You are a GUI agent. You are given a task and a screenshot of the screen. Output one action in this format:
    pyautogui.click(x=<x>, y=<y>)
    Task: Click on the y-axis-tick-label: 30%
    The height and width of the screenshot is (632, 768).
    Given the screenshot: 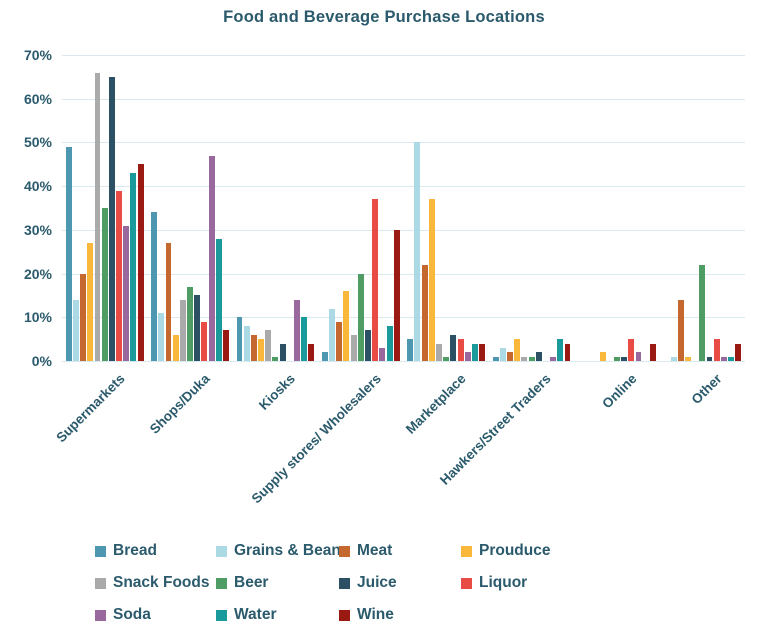 What is the action you would take?
    pyautogui.click(x=37, y=229)
    